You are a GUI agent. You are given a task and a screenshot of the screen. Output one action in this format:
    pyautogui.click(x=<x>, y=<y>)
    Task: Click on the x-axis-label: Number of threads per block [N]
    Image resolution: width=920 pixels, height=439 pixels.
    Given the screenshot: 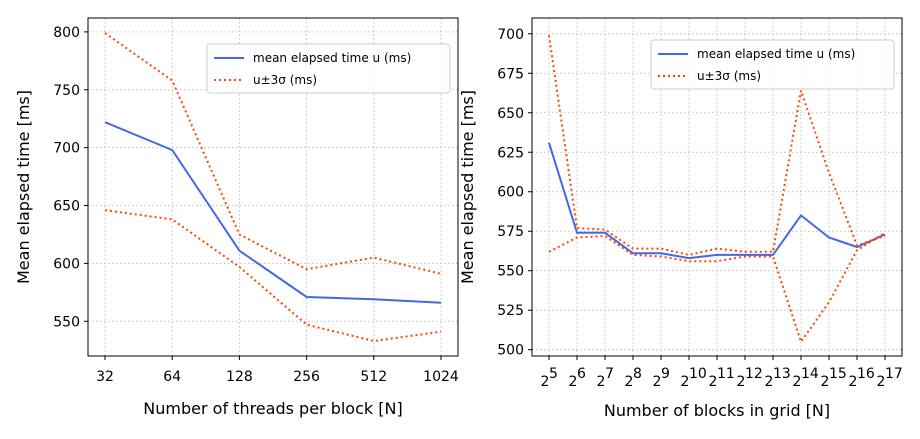 What is the action you would take?
    pyautogui.click(x=272, y=408)
    